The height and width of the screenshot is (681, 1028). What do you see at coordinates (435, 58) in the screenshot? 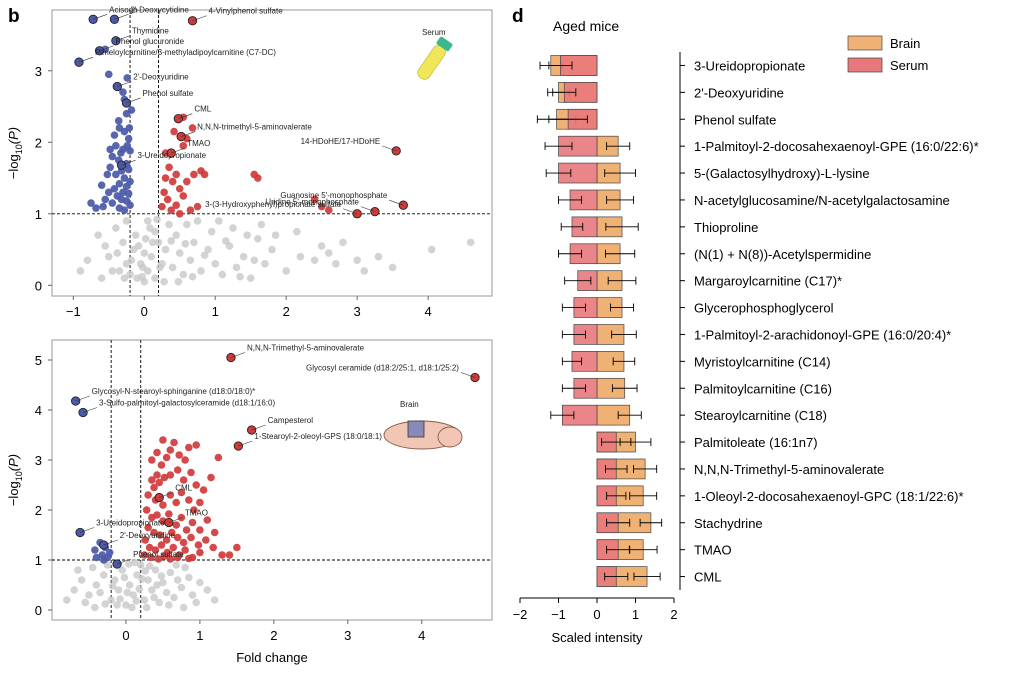
I see `serum-tube-icon` at bounding box center [435, 58].